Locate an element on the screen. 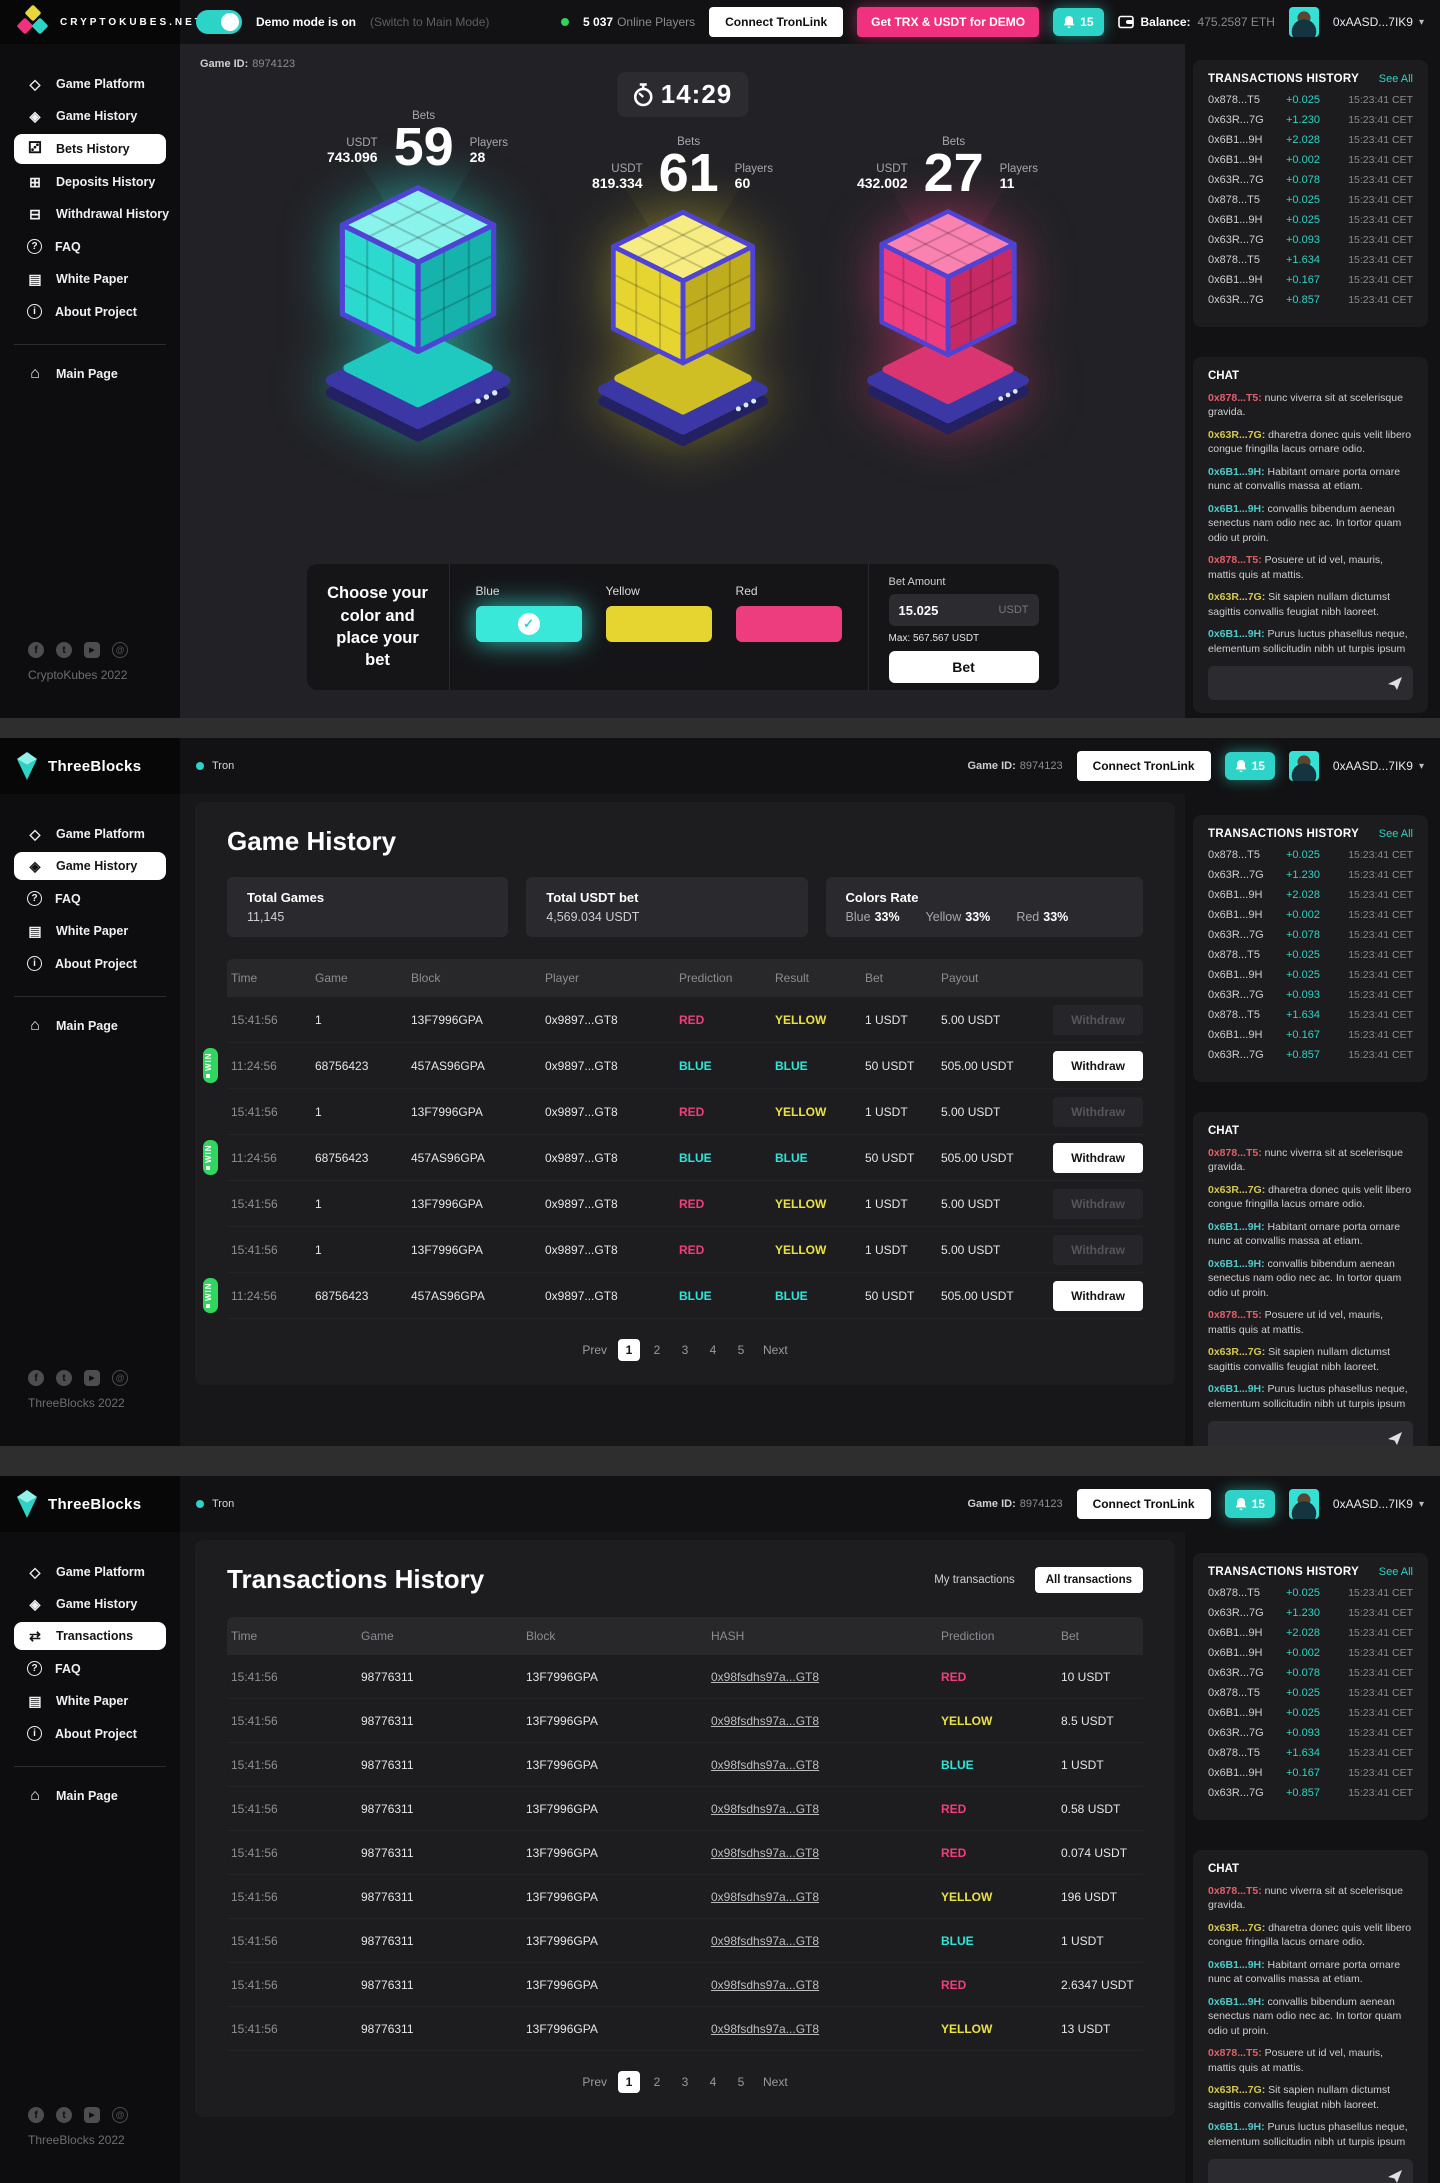 The image size is (1440, 2183). sidebar-item: Transactions is located at coordinates (90, 1636).